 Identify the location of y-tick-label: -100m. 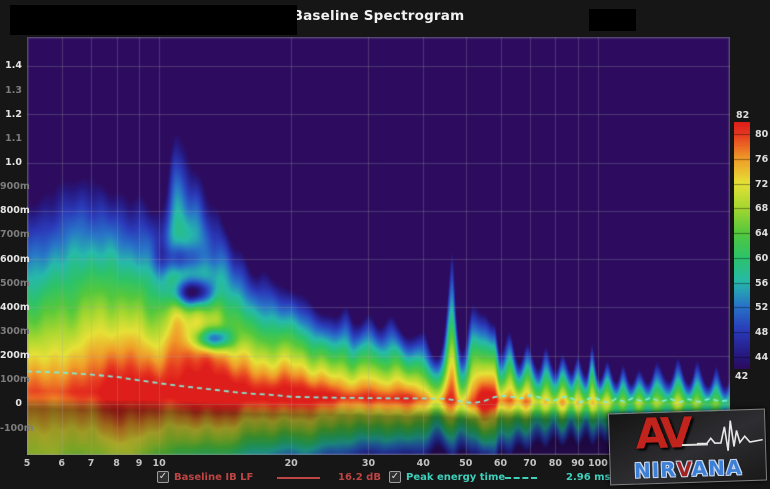
(17, 428).